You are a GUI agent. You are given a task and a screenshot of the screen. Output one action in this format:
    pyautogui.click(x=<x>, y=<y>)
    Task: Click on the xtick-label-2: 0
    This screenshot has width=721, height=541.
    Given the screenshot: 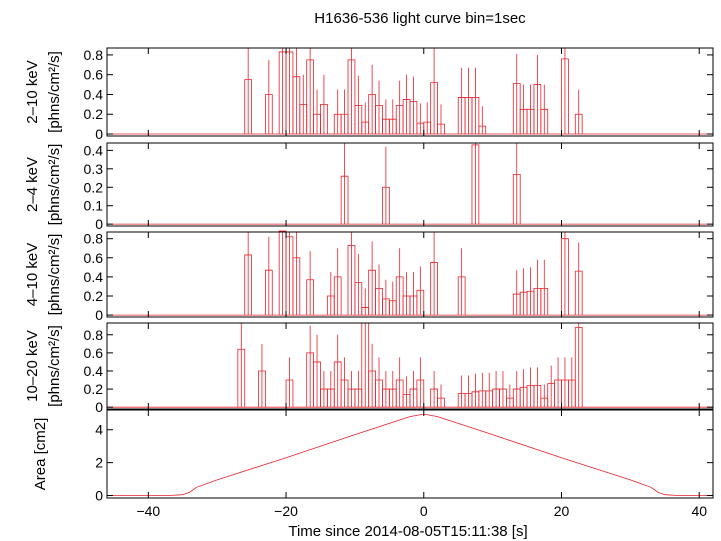 What is the action you would take?
    pyautogui.click(x=424, y=511)
    